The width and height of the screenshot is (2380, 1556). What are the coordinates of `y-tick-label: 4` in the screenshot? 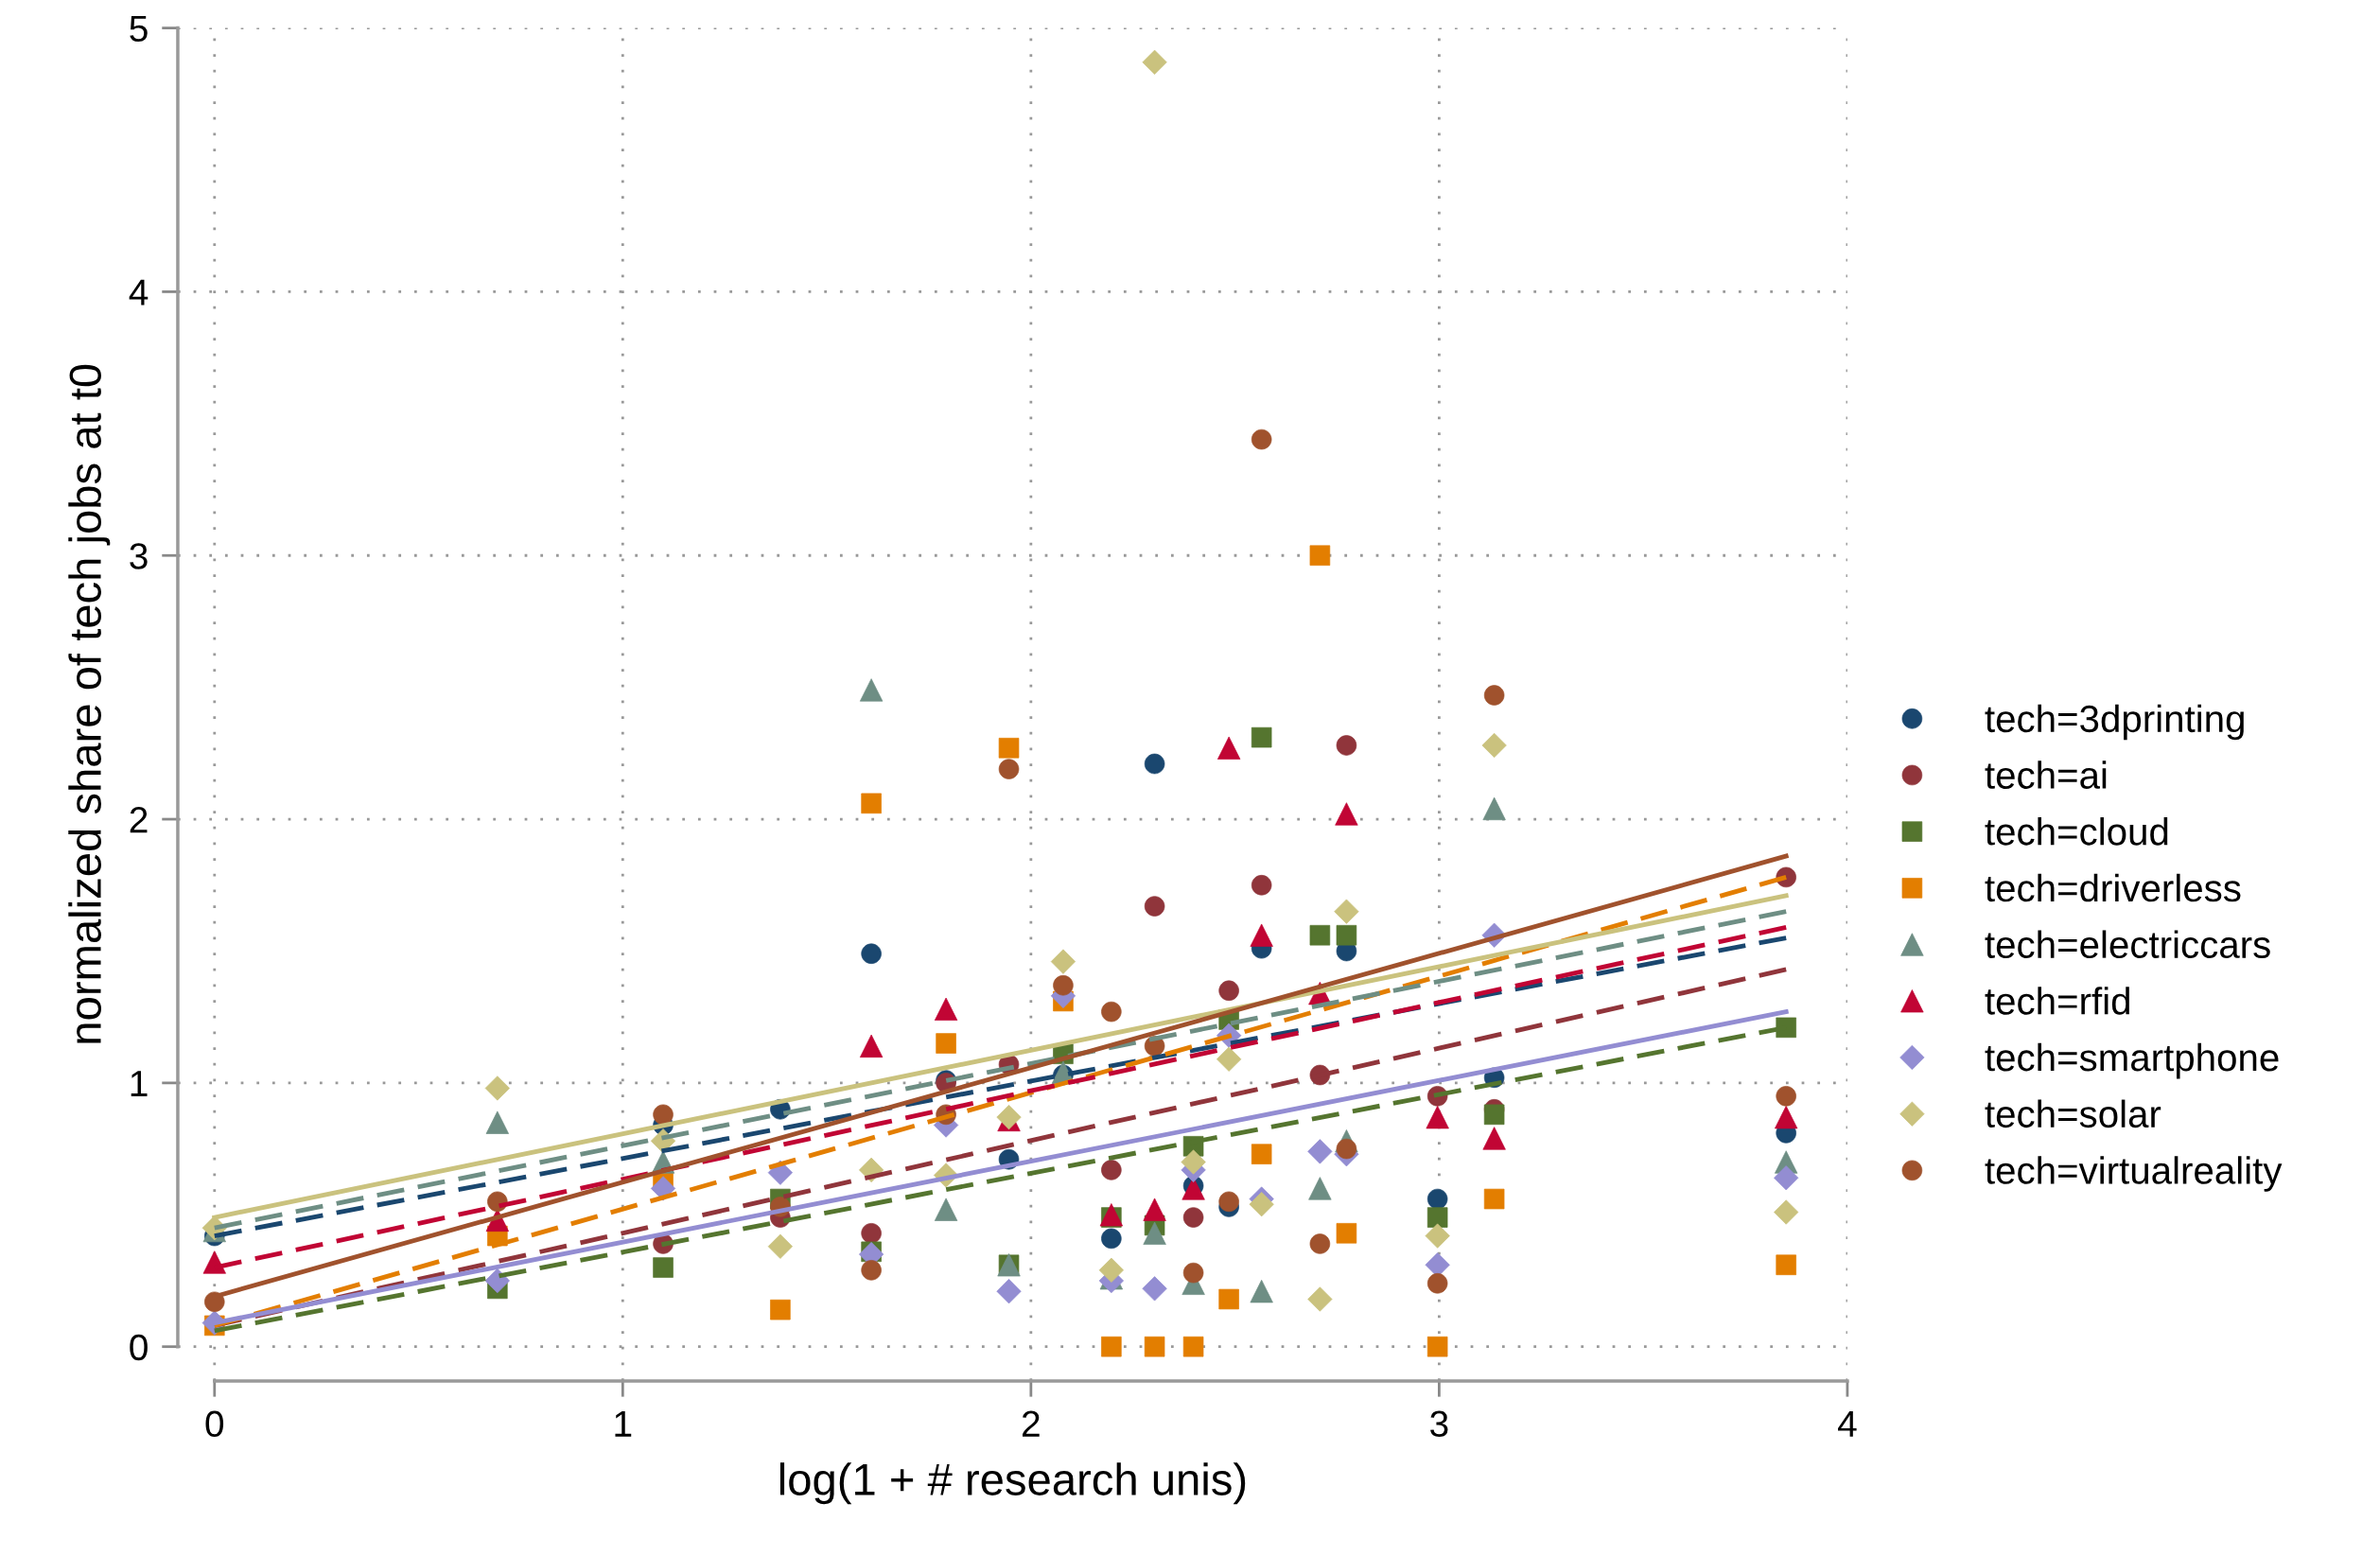 It's located at (139, 292).